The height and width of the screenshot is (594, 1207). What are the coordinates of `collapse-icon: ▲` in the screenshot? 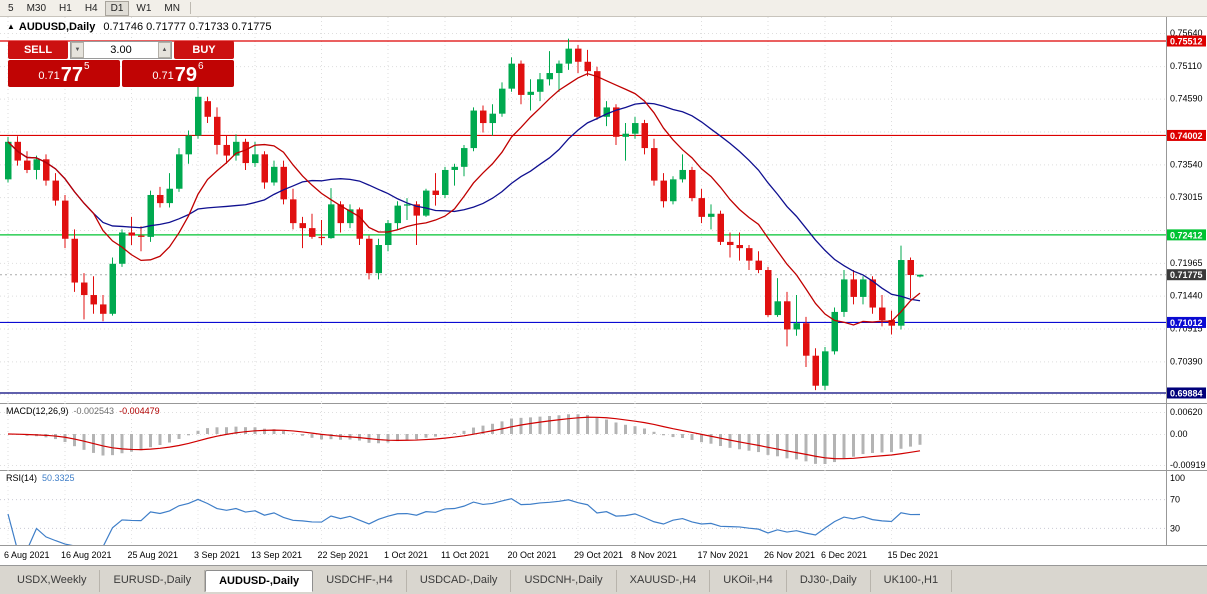 It's located at (11, 26).